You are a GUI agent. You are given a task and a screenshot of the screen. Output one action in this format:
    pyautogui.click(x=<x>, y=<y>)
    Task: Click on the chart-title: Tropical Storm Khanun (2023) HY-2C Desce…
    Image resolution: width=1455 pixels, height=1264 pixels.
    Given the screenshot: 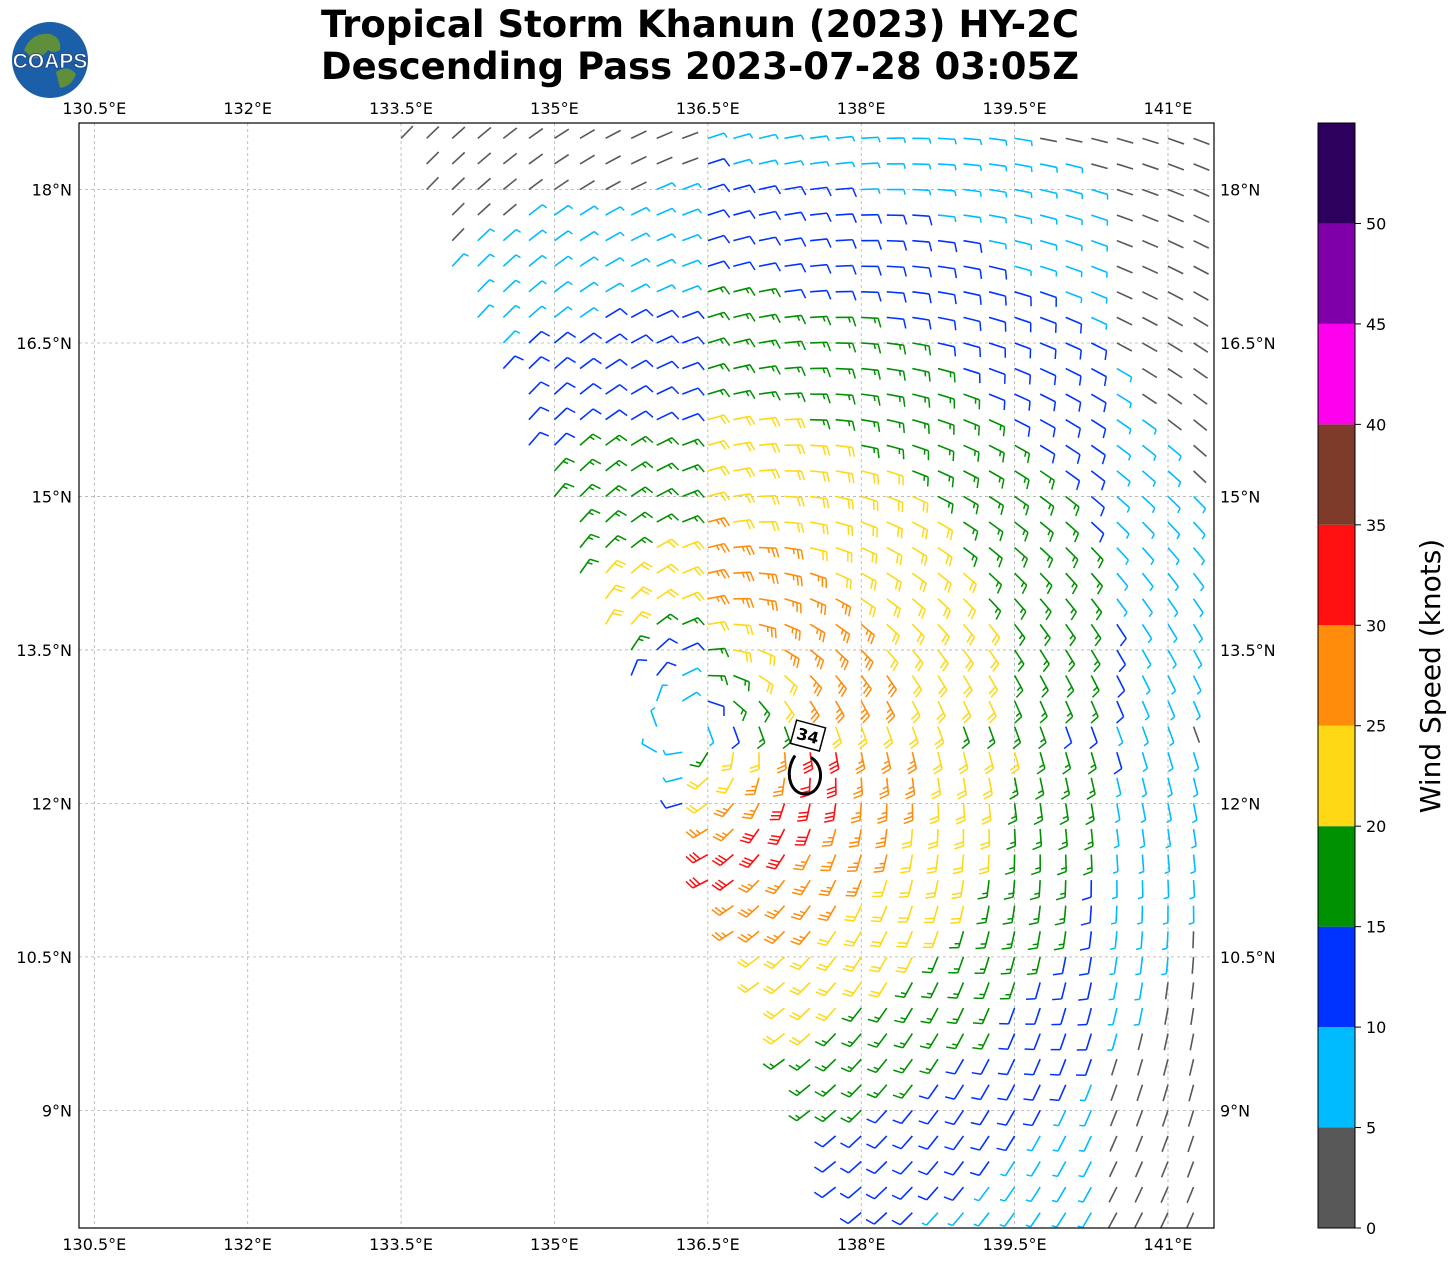 What is the action you would take?
    pyautogui.click(x=700, y=46)
    